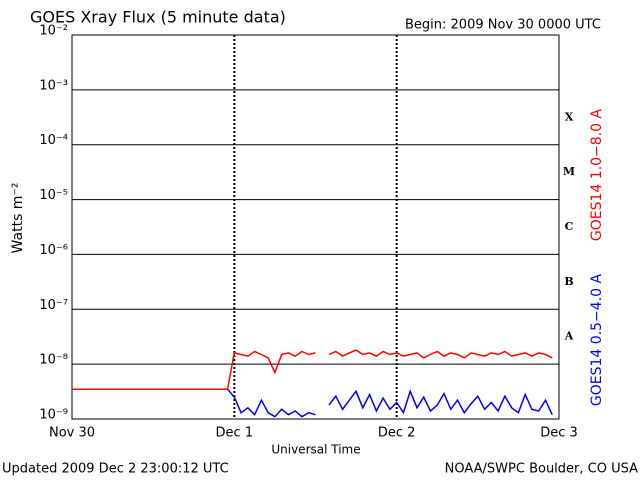 The height and width of the screenshot is (480, 640). Describe the element at coordinates (18, 218) in the screenshot. I see `y-axis-title: Watts m⁻²` at that location.